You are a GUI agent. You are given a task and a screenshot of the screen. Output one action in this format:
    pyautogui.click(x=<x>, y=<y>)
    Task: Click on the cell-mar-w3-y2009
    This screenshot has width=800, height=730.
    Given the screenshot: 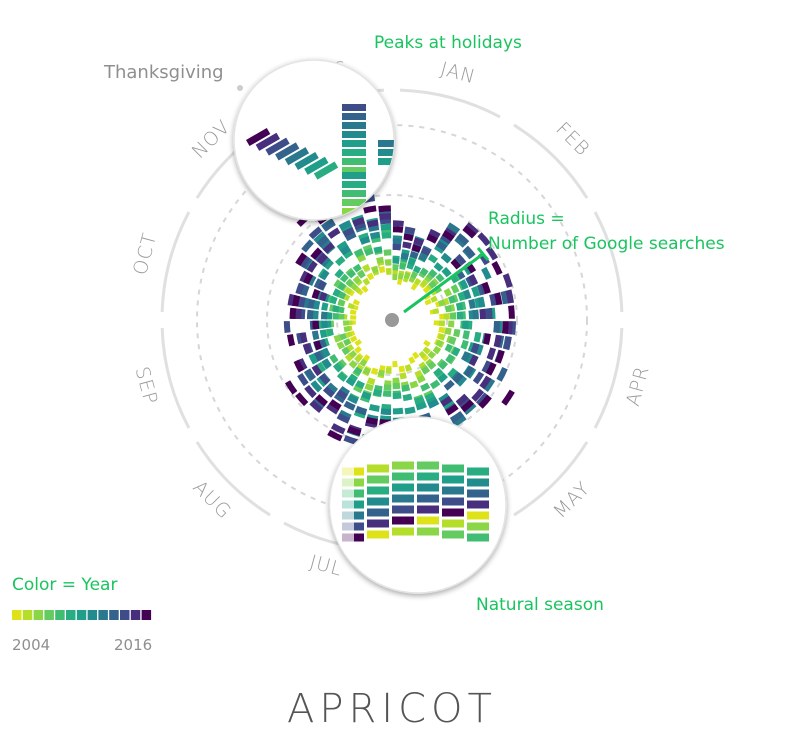 What is the action you would take?
    pyautogui.click(x=459, y=306)
    